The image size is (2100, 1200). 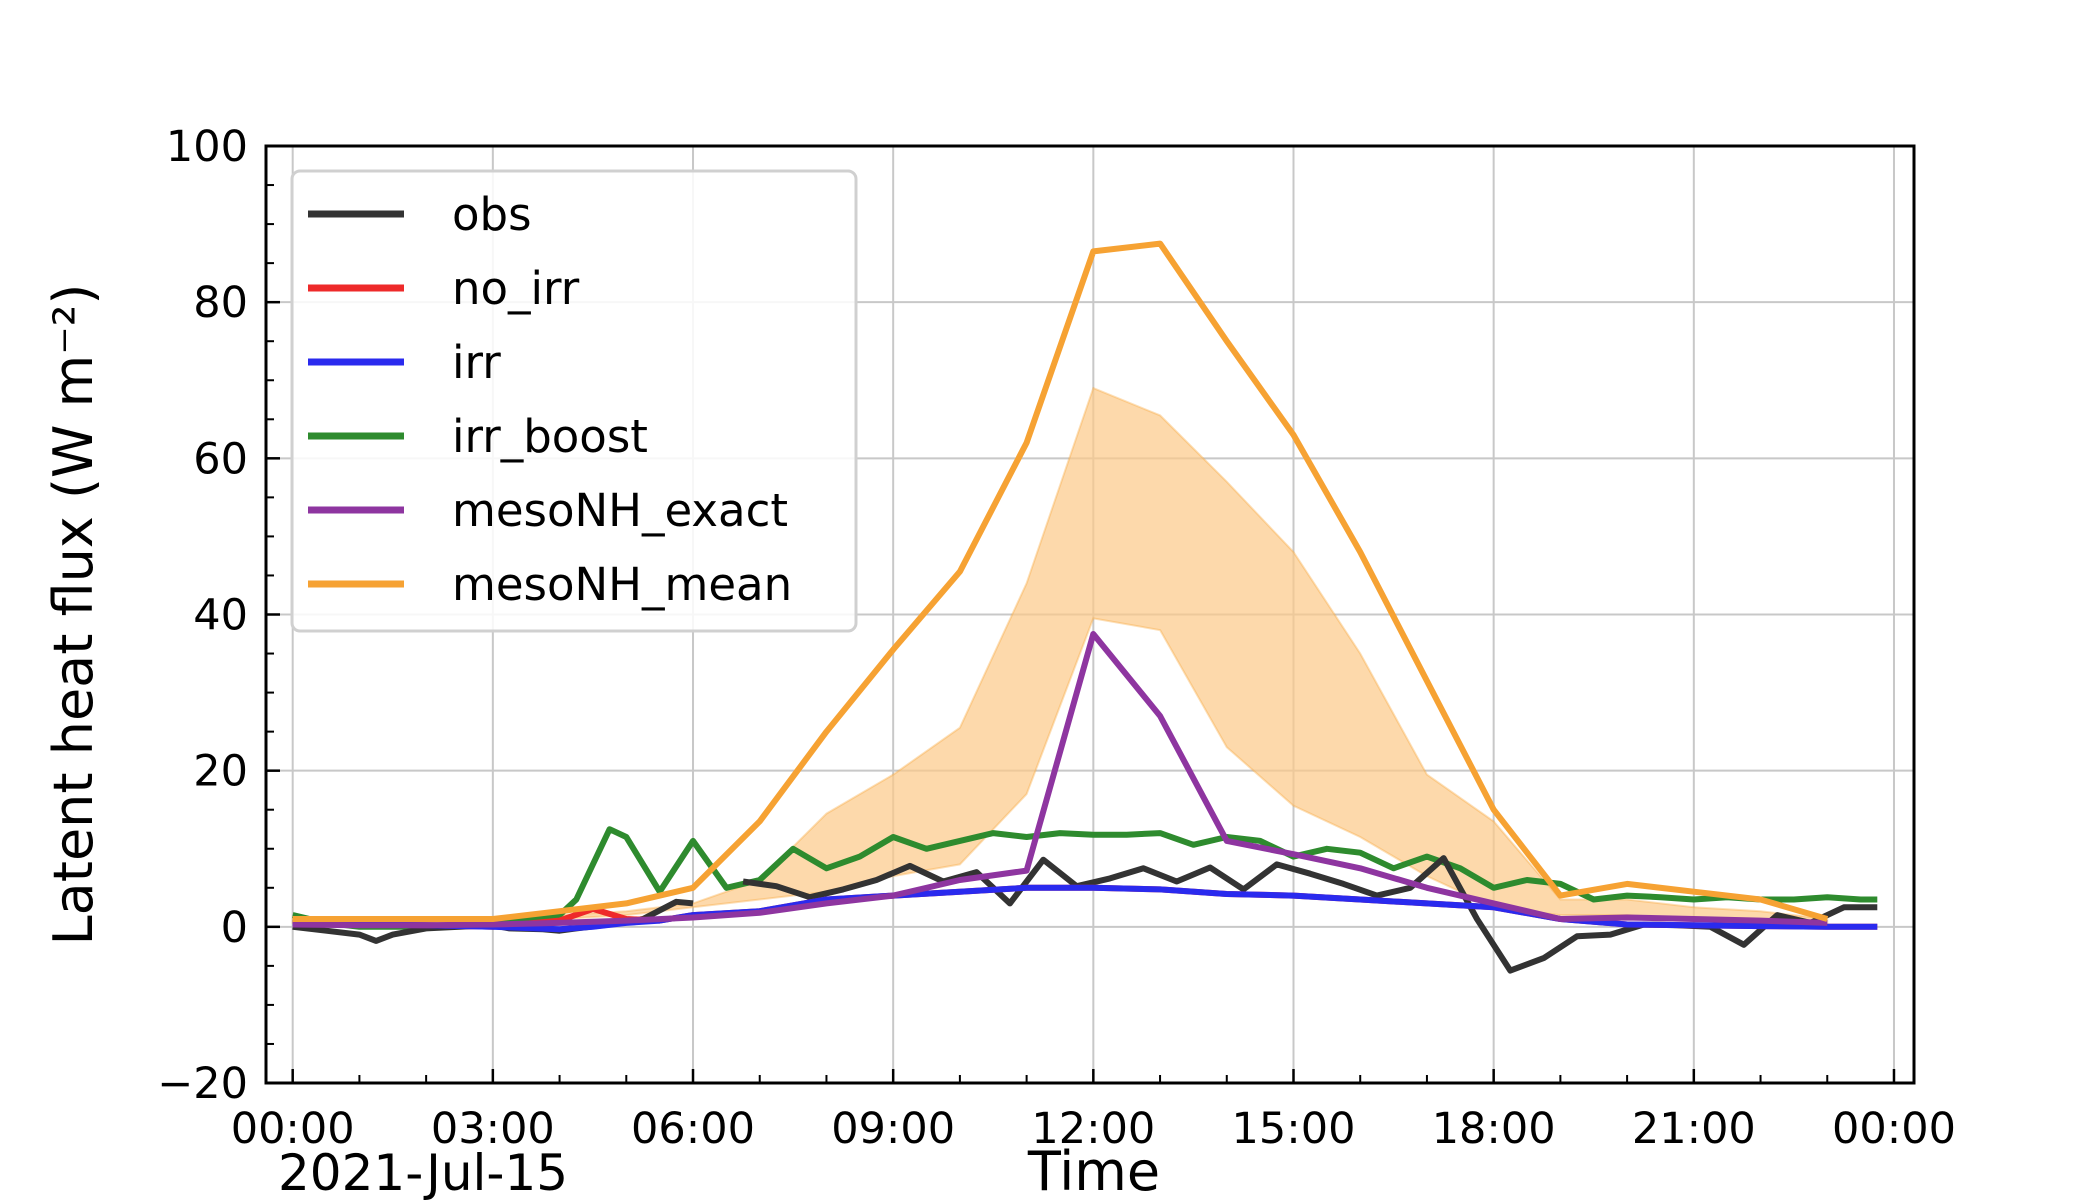 I want to click on x-tick-label: 12:00, so click(x=1093, y=1129).